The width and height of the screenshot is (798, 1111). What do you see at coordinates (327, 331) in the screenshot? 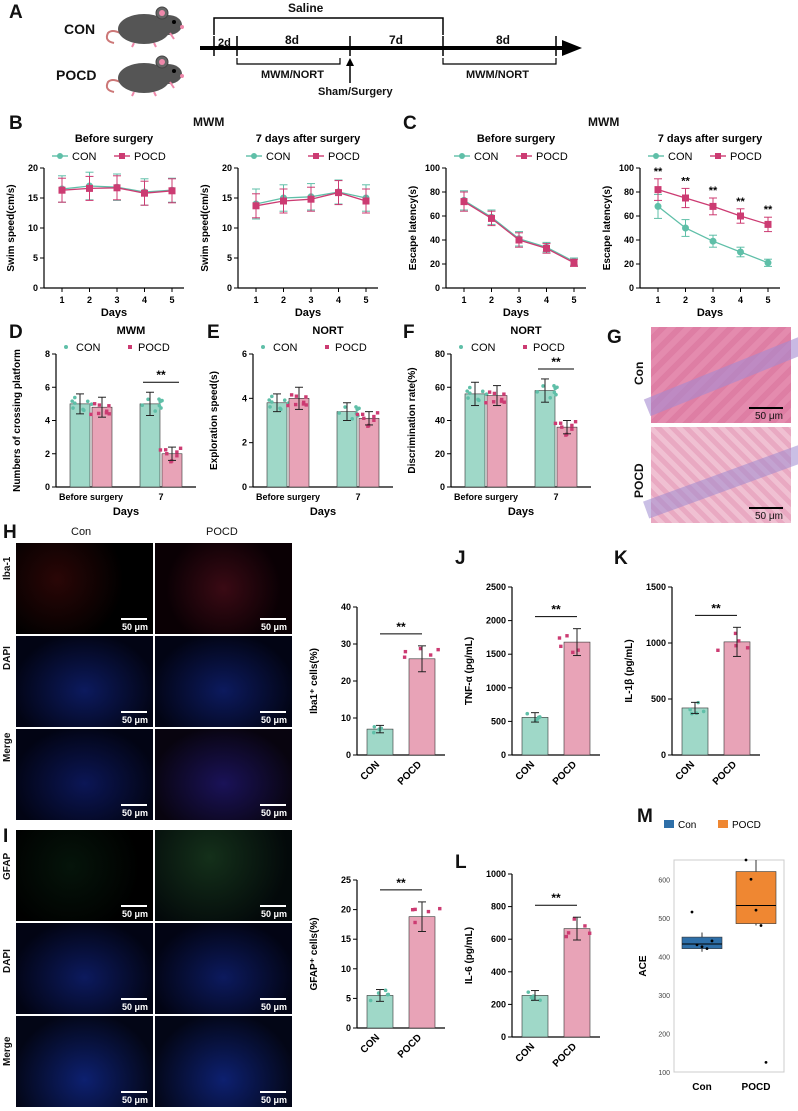
I see `chart-title: NORT` at bounding box center [327, 331].